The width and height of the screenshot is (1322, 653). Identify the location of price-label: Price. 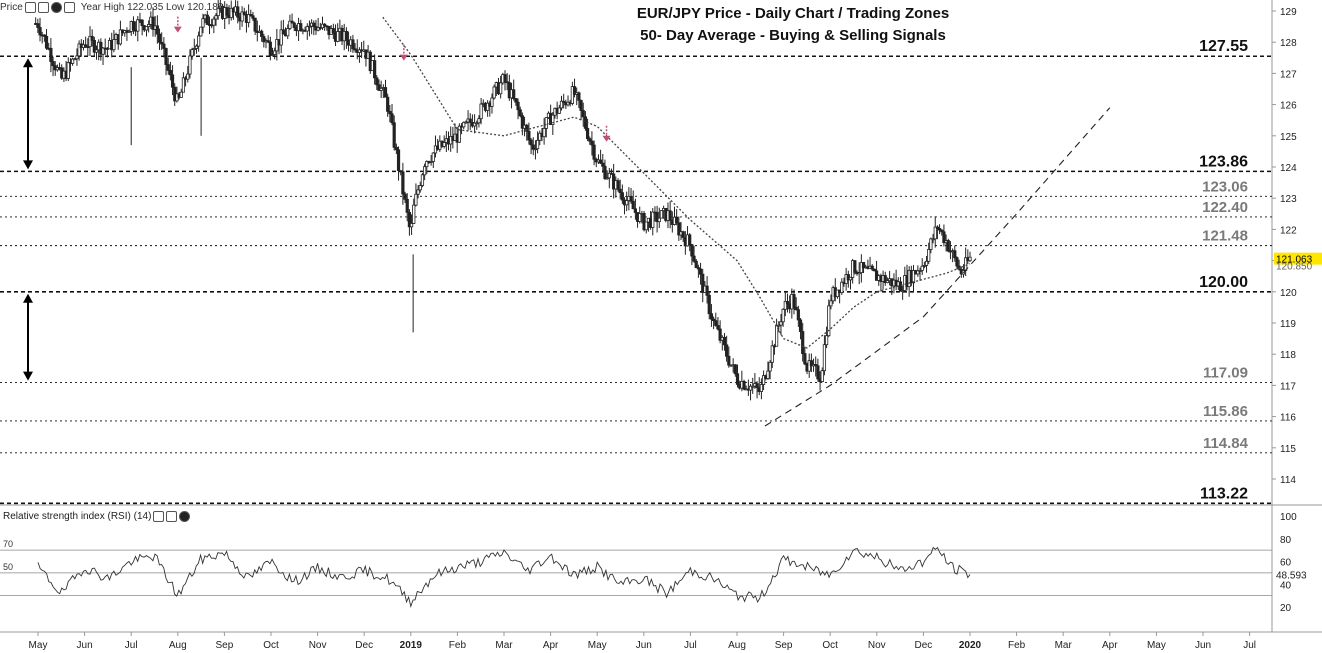
(11, 7).